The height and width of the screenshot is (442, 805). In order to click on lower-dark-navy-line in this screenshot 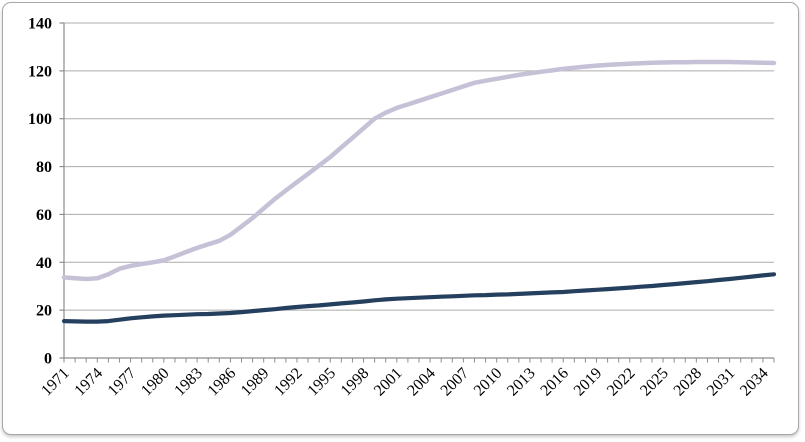, I will do `click(419, 298)`.